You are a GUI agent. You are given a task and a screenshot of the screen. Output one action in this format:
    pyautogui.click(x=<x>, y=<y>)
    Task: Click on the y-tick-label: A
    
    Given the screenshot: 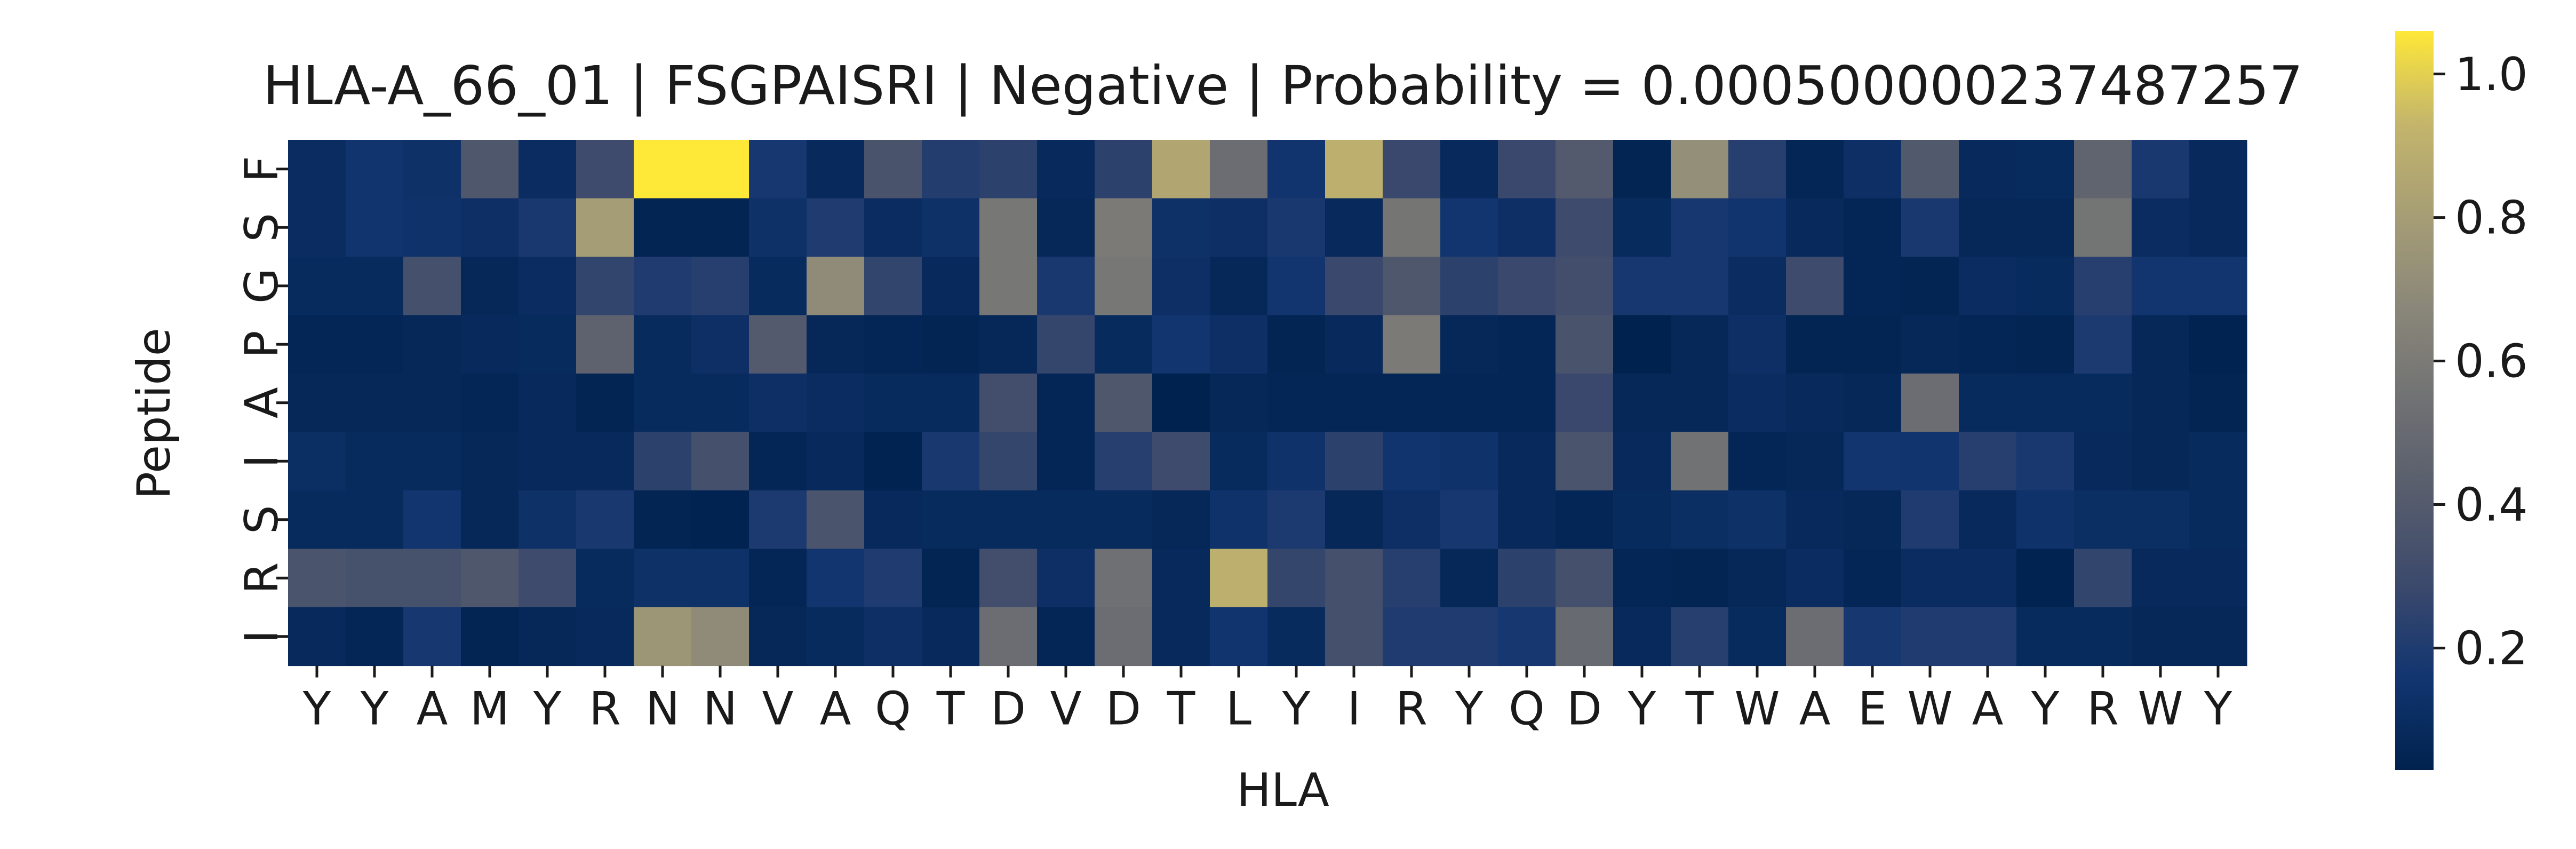 What is the action you would take?
    pyautogui.click(x=262, y=402)
    